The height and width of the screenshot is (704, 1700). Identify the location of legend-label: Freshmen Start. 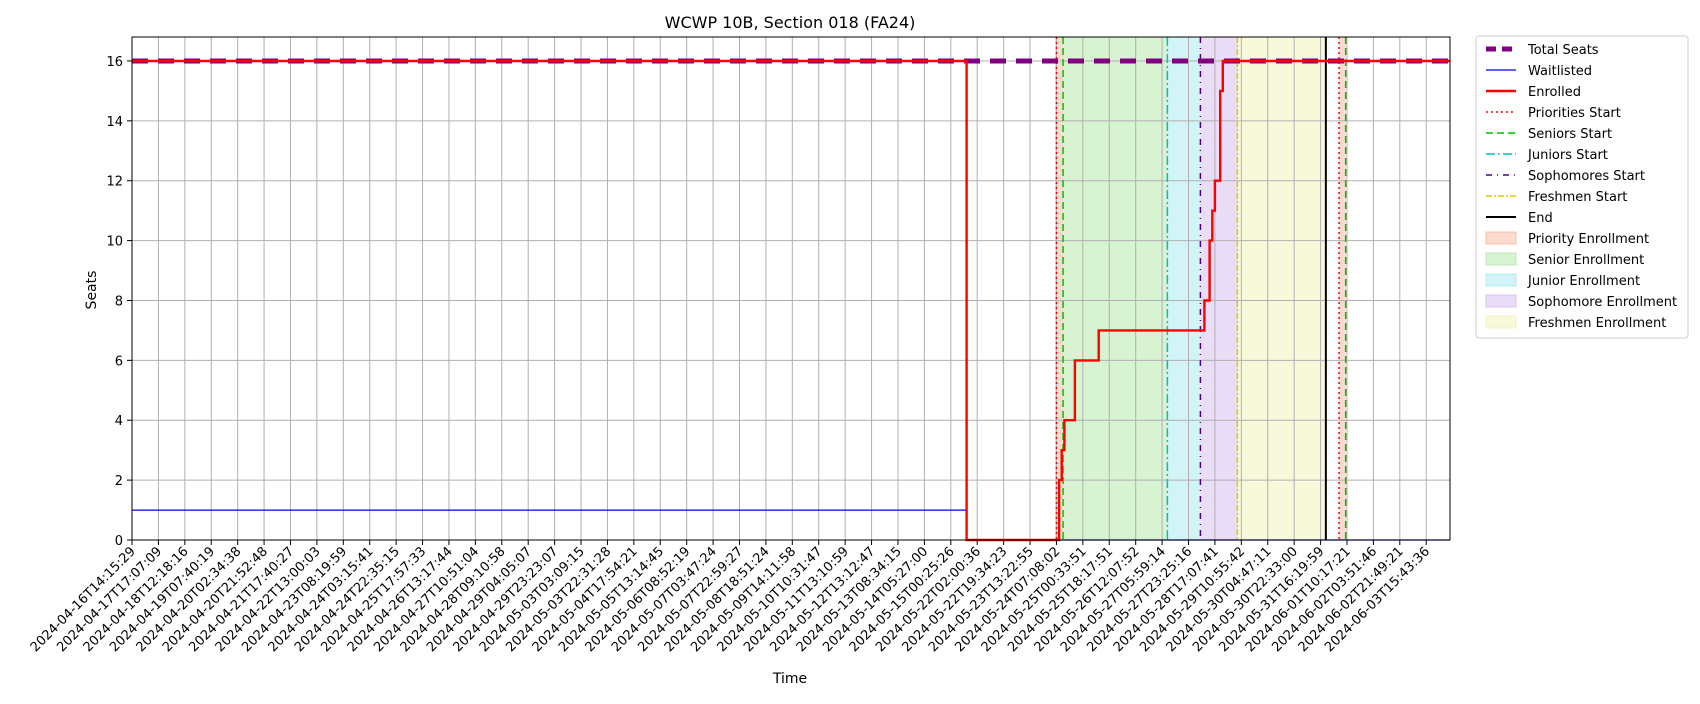
(1577, 197).